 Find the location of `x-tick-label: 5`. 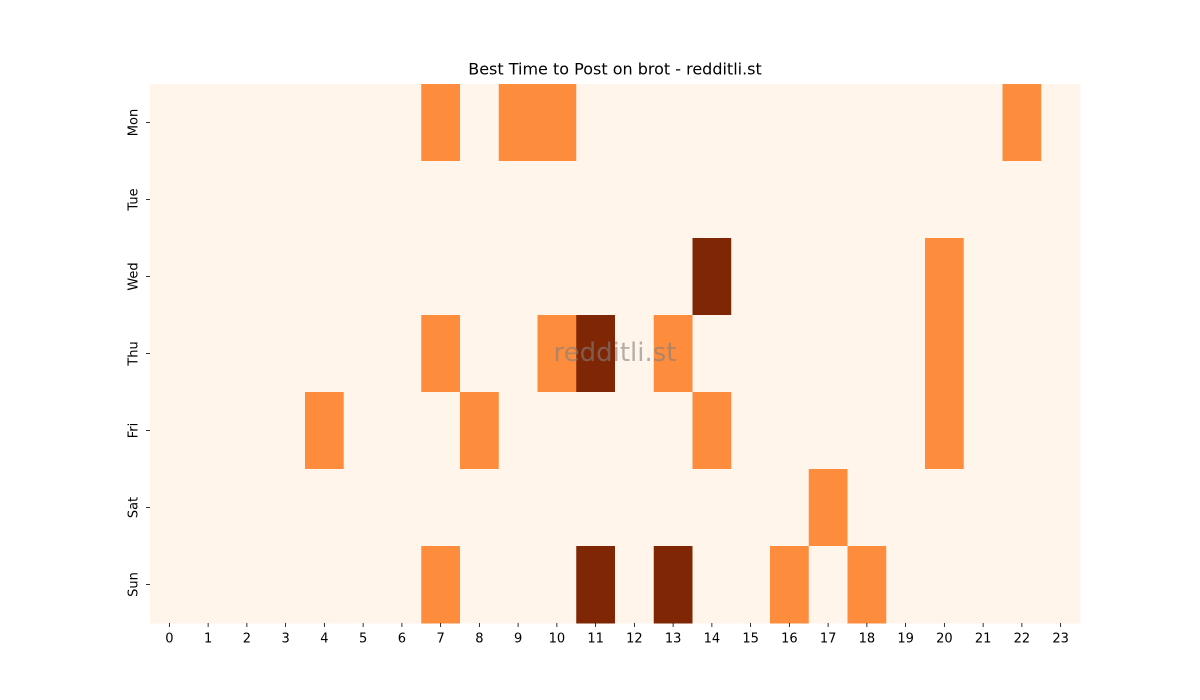

x-tick-label: 5 is located at coordinates (363, 639).